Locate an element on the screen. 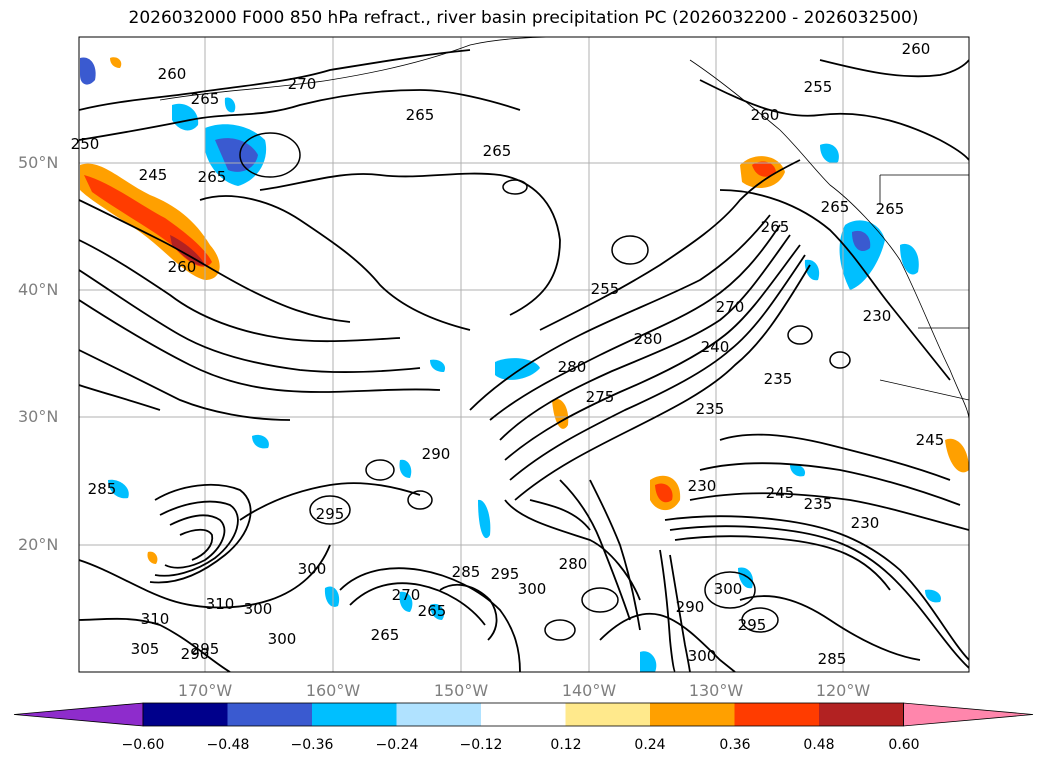 The image size is (1047, 765). contour-label: 255 is located at coordinates (818, 87).